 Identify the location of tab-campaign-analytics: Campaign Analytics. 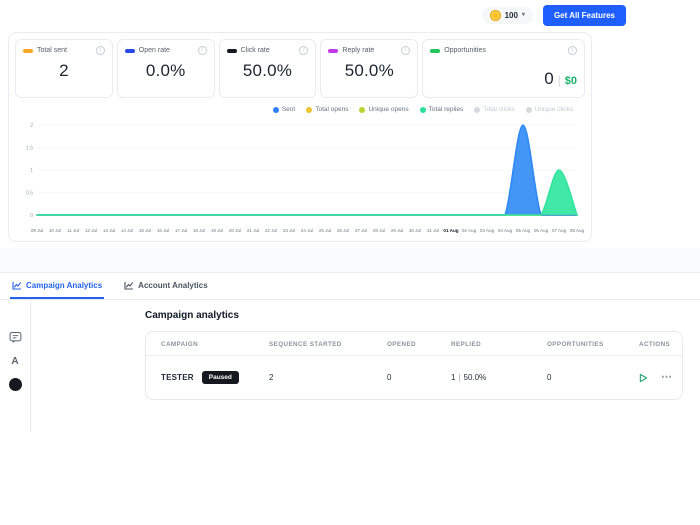
(57, 286).